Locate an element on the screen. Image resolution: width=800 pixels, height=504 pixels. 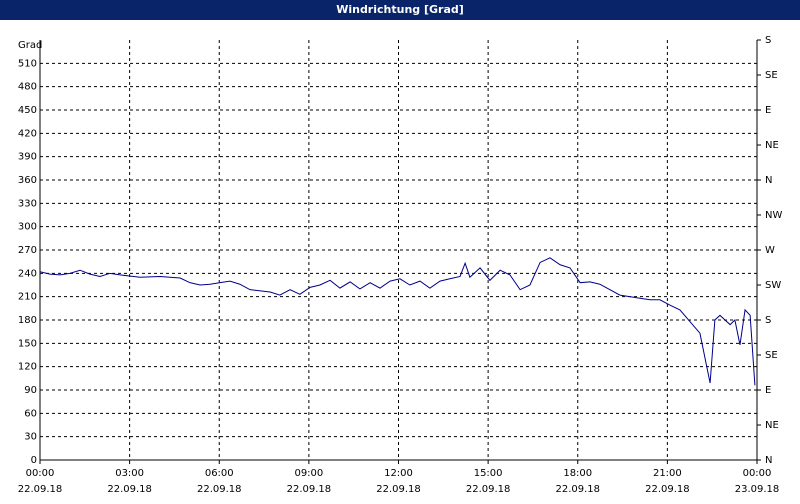
chart-title: Windrichtung [Grad] is located at coordinates (400, 9).